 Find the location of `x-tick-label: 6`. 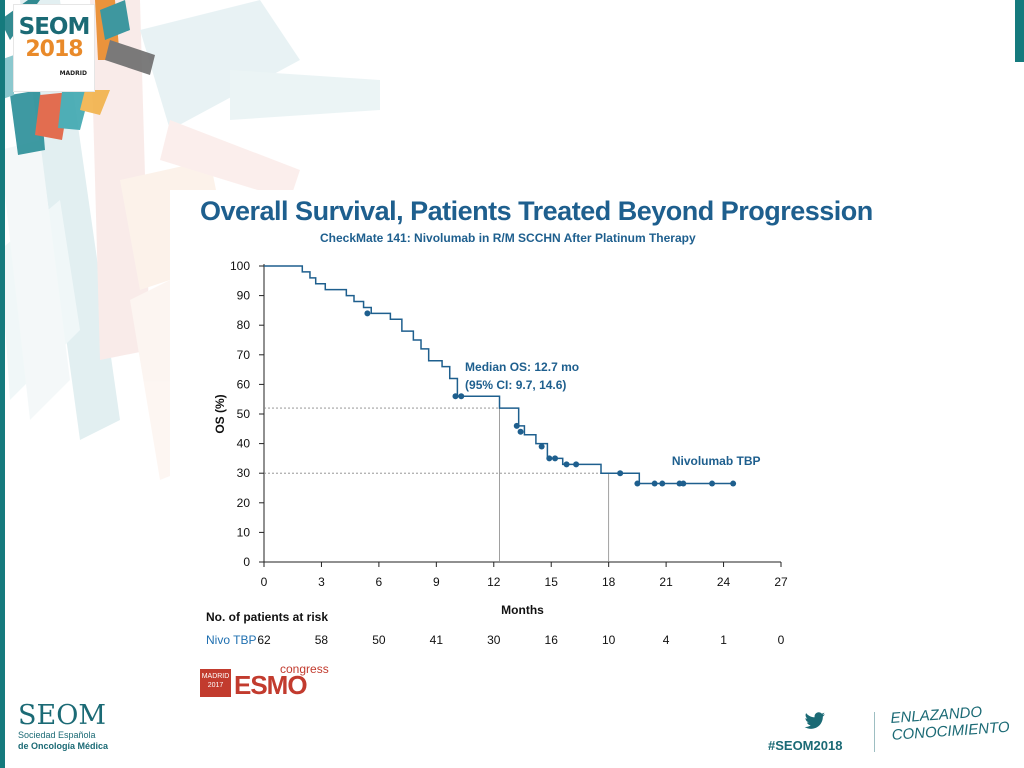

x-tick-label: 6 is located at coordinates (379, 582).